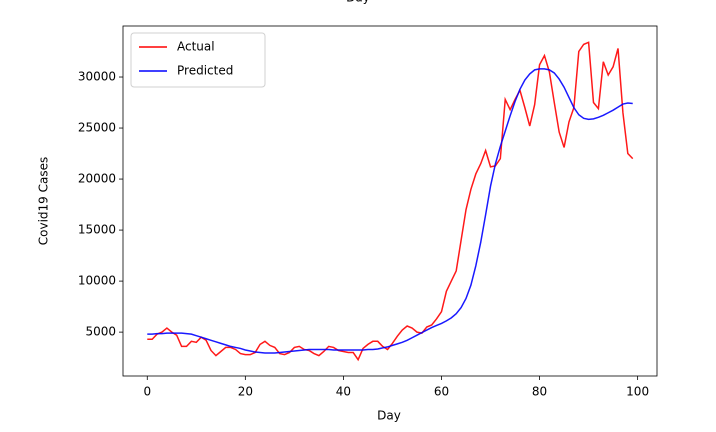  What do you see at coordinates (358, 2) in the screenshot?
I see `clipped-title: Day` at bounding box center [358, 2].